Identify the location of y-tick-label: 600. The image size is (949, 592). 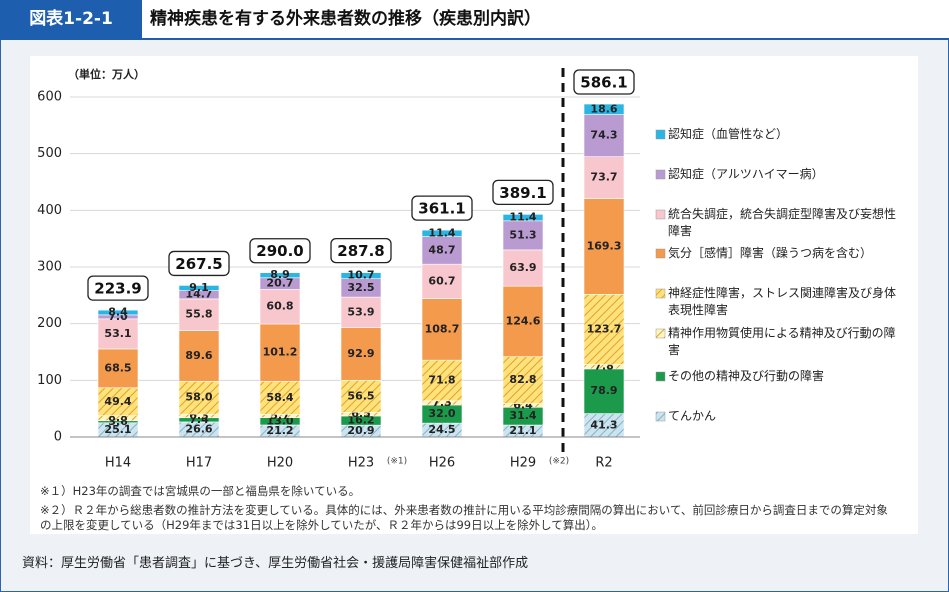
(49, 97).